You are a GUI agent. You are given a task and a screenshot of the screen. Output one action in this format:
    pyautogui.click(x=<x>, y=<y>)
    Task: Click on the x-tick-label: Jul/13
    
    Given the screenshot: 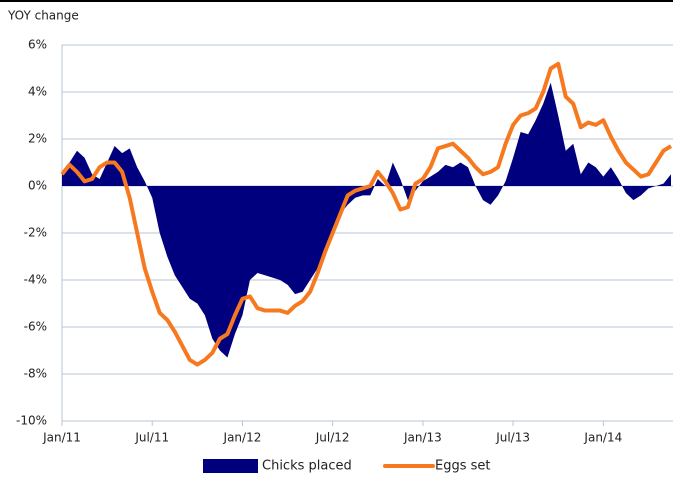 What is the action you would take?
    pyautogui.click(x=512, y=438)
    